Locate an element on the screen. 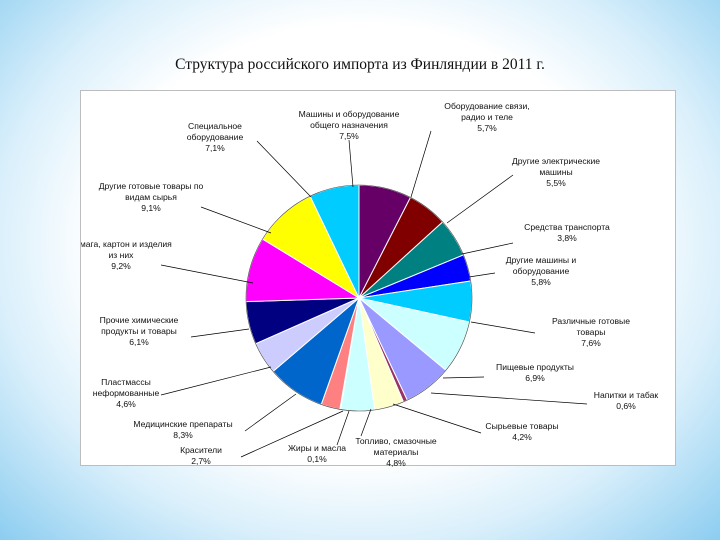 This screenshot has width=720, height=540. slice-value-label: 5,7% is located at coordinates (487, 128).